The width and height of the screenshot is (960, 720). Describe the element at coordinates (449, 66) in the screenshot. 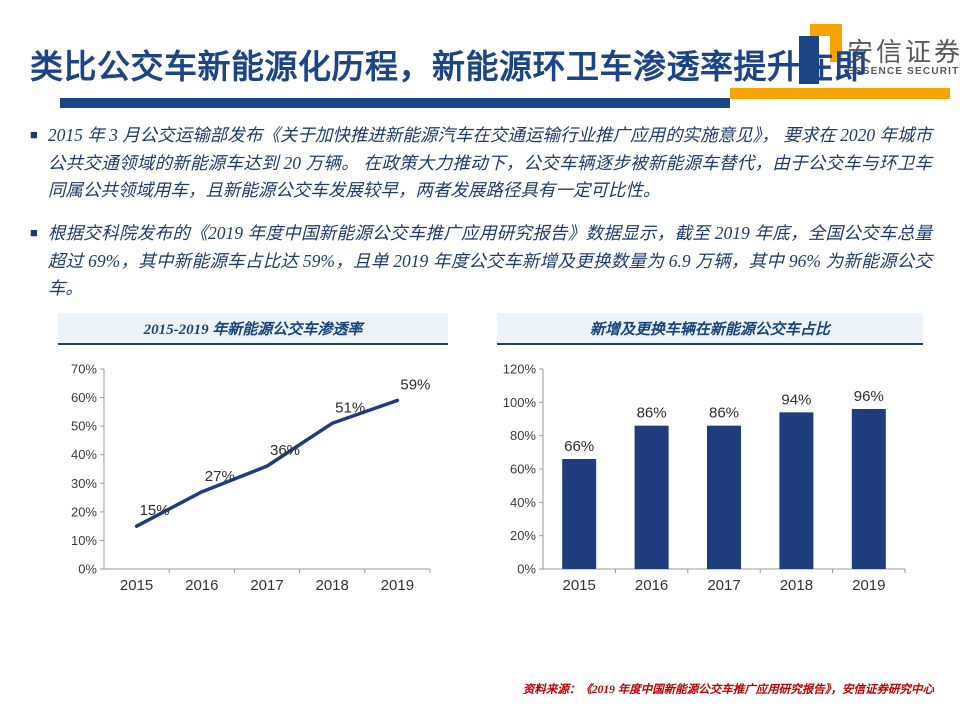

I see `page-title: 类比公交车新能源化历程，新能源环卫车渗透率提升在即` at that location.